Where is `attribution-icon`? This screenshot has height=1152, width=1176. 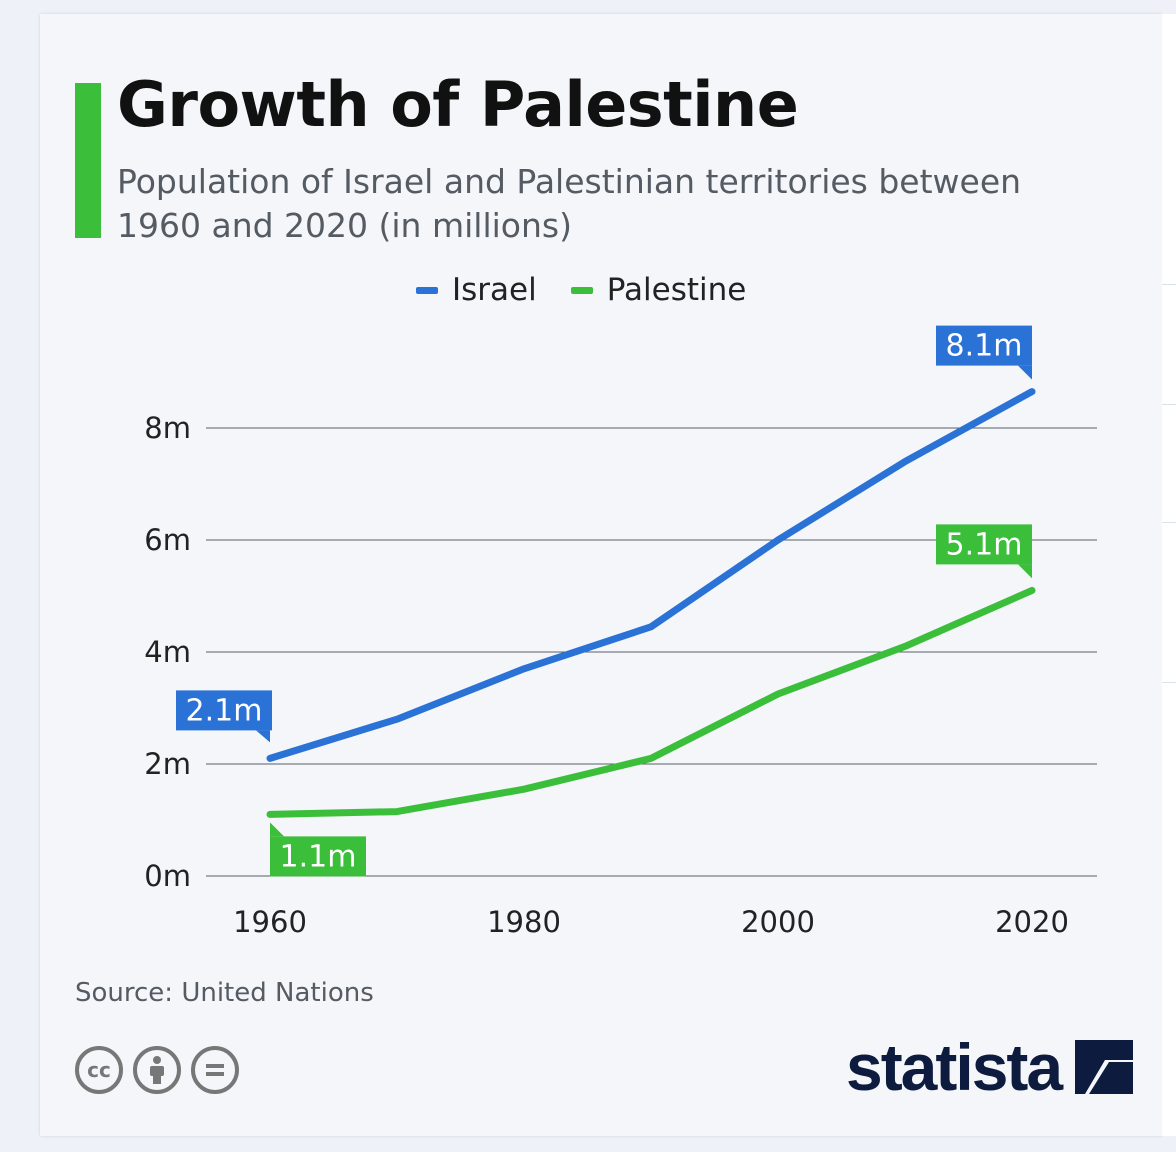 attribution-icon is located at coordinates (157, 1070).